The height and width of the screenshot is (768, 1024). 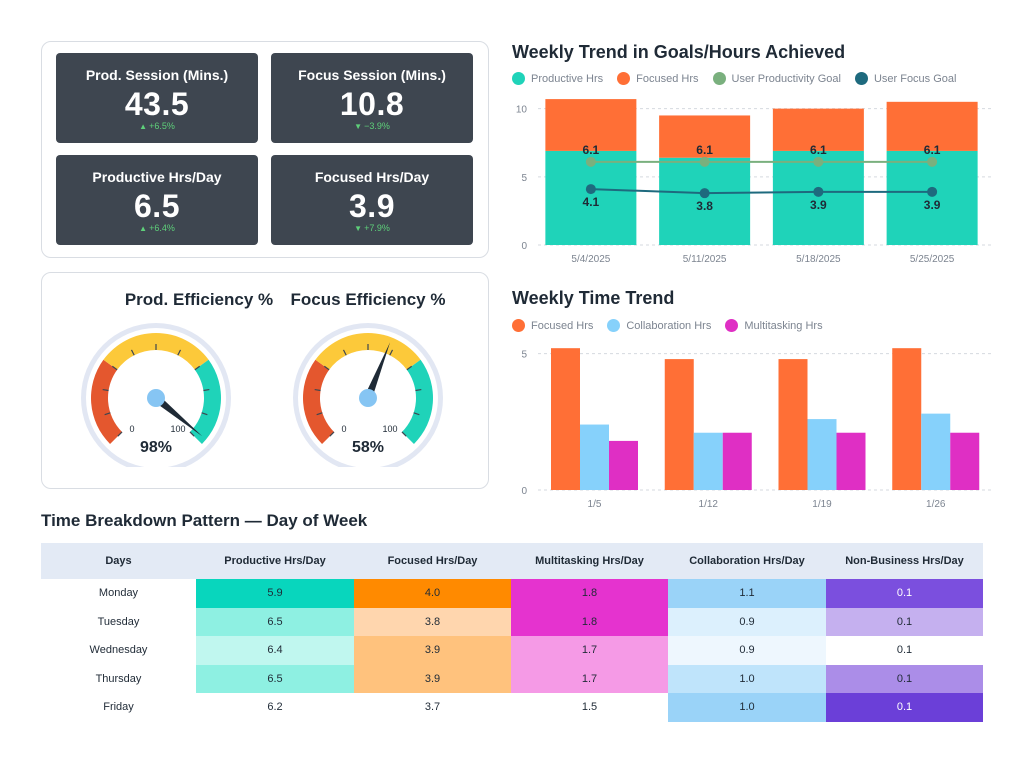 What do you see at coordinates (162, 126) in the screenshot?
I see `kpi-delta-value: +6.5%` at bounding box center [162, 126].